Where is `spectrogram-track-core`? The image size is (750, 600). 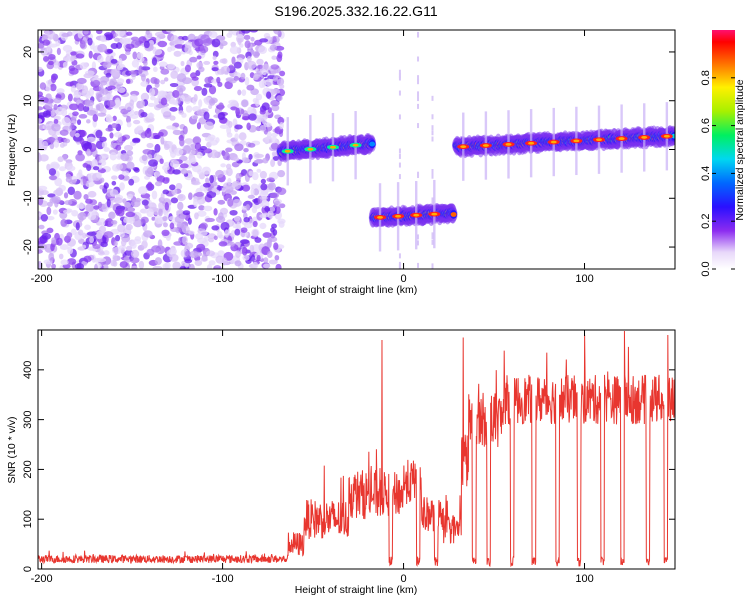
spectrogram-track-core is located at coordinates (453, 214).